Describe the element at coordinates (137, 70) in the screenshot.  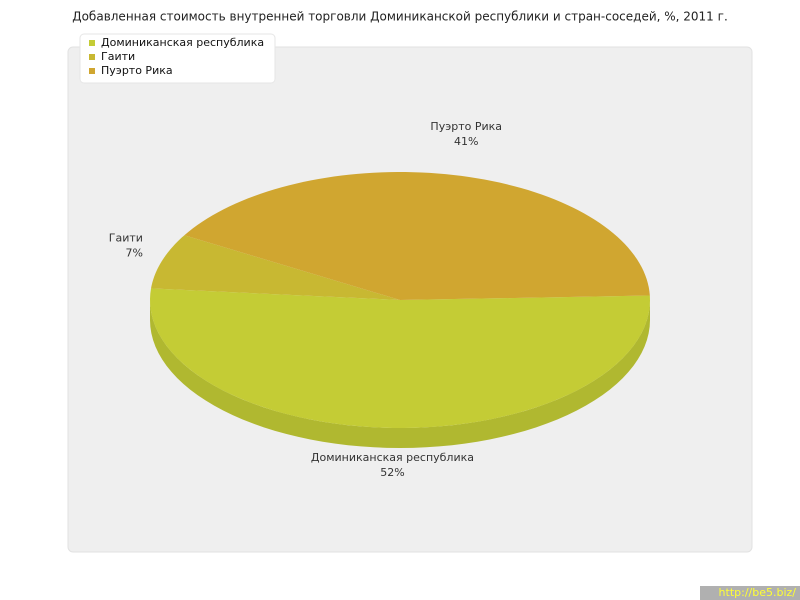
I see `legend-label: Пуэрто Рика` at that location.